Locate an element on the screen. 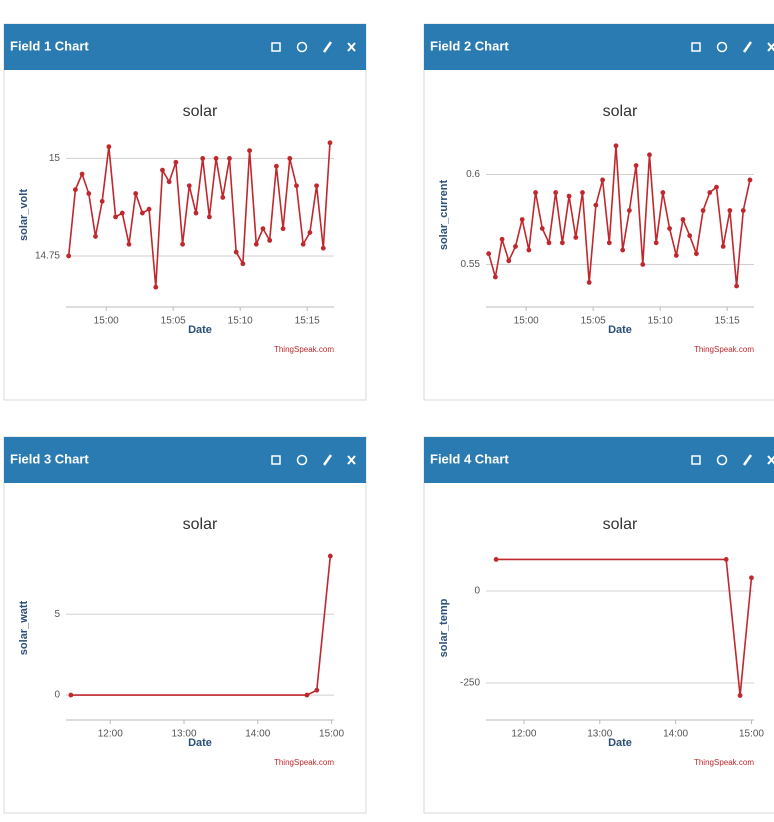 The width and height of the screenshot is (774, 822). y-axis-label: solar_volt is located at coordinates (24, 215).